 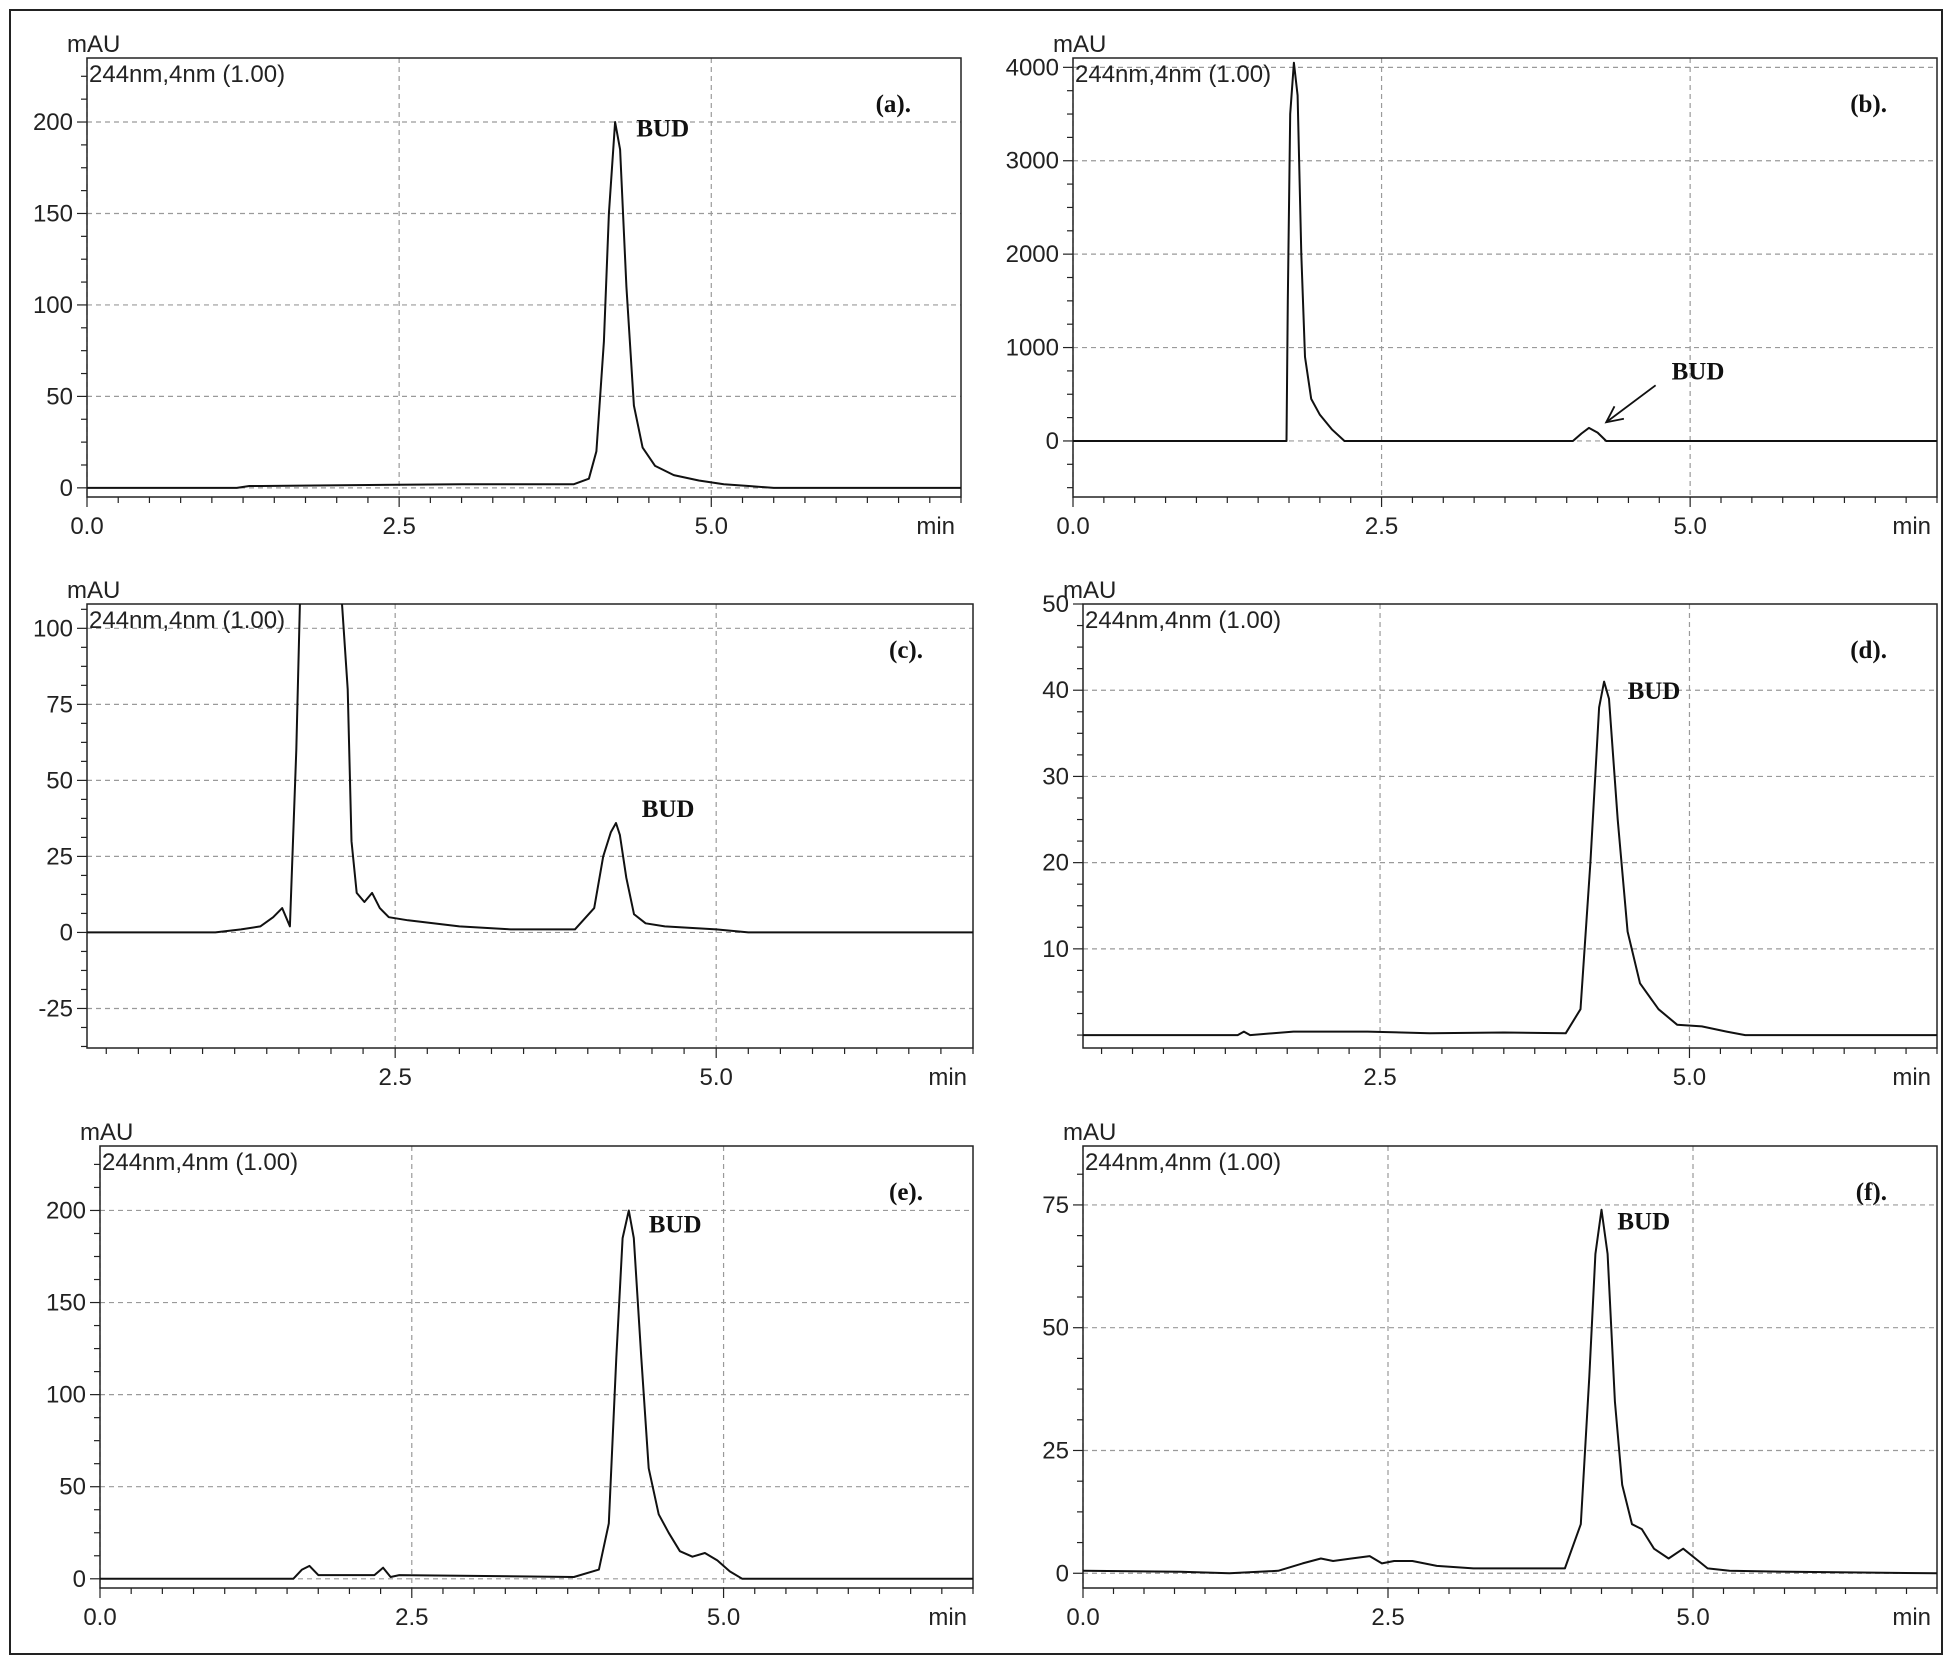 I want to click on y-tick-label: 30, so click(x=1055, y=776).